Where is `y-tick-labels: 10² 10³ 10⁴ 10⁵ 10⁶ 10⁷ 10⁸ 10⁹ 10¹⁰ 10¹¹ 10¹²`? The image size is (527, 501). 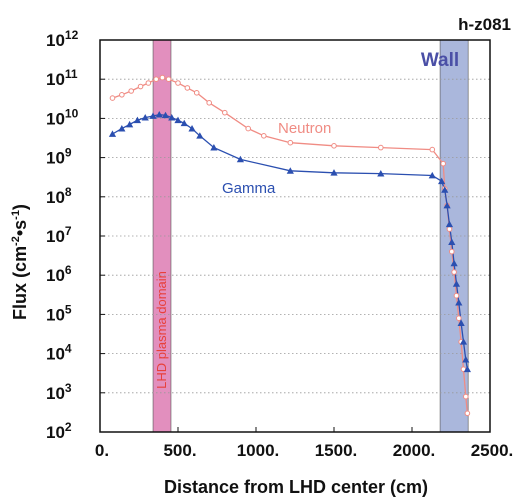 y-tick-labels: 10² 10³ 10⁴ 10⁵ 10⁶ 10⁷ 10⁸ 10⁹ 10¹⁰ 10¹¹ 10¹² is located at coordinates (75, 235).